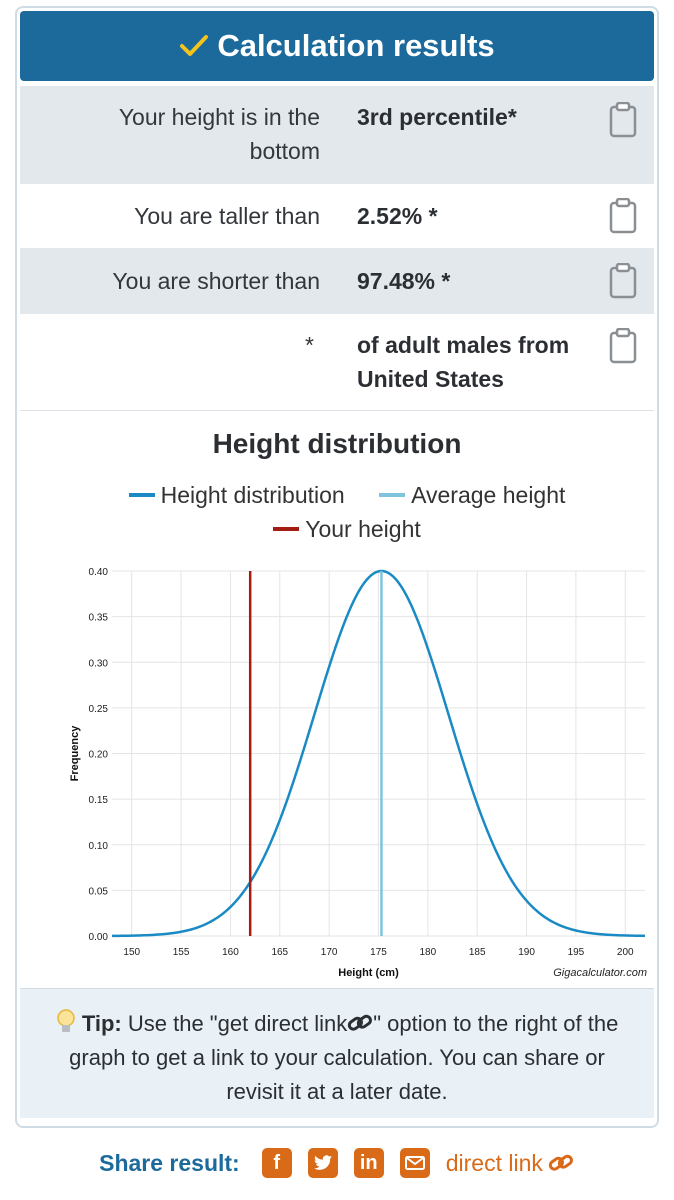  Describe the element at coordinates (65, 1020) in the screenshot. I see `lightbulb-icon` at that location.